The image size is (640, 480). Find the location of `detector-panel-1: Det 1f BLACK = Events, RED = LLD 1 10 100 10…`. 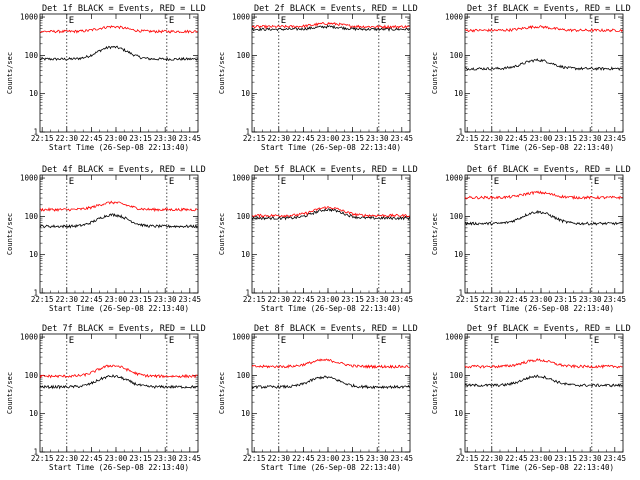

detector-panel-1: Det 1f BLACK = Events, RED = LLD 1 10 100 10… is located at coordinates (106, 78).